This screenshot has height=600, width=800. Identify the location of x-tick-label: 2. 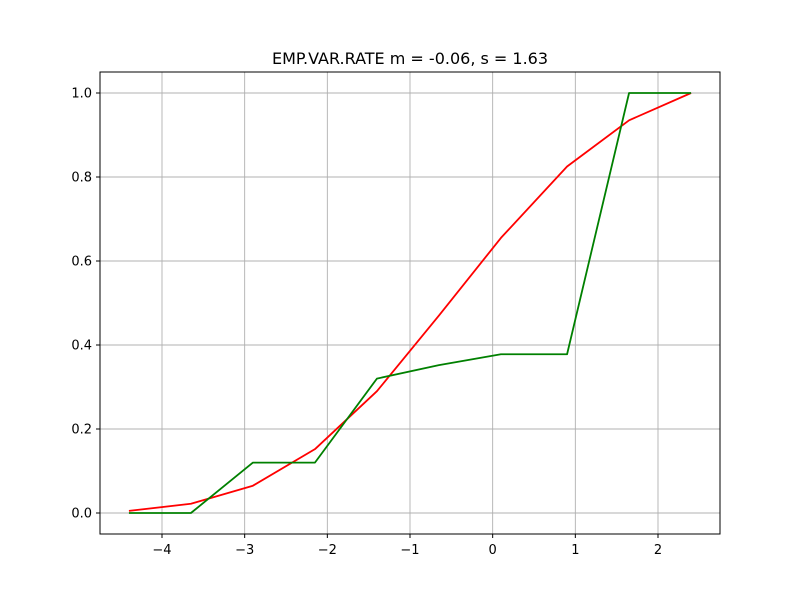
(658, 550).